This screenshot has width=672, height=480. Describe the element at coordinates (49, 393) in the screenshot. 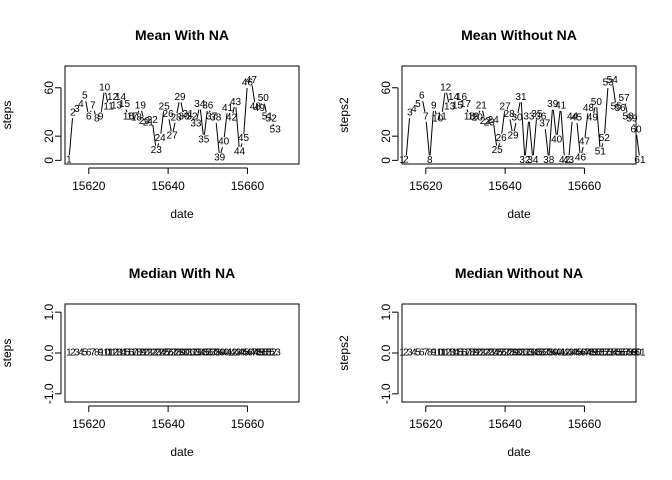

I see `y-tick-label: -1.0` at that location.